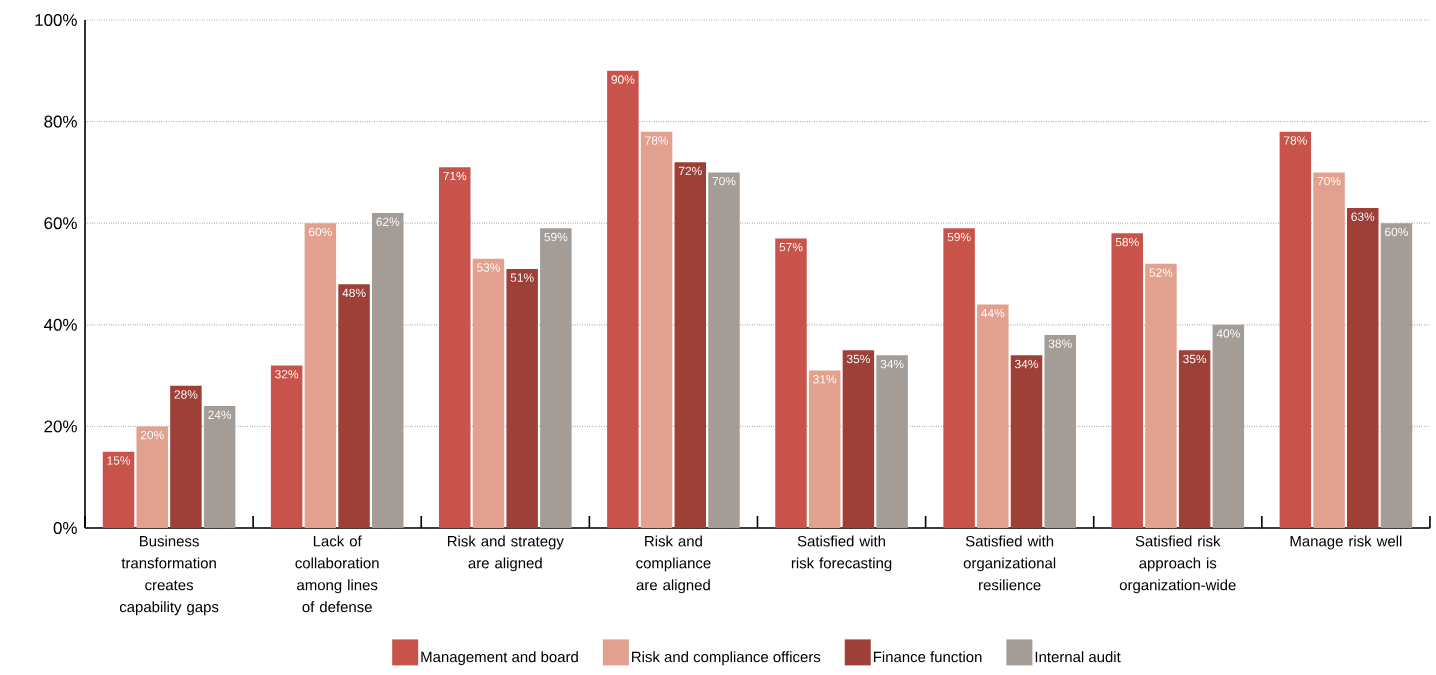 This screenshot has width=1436, height=675. What do you see at coordinates (841, 553) in the screenshot?
I see `x-tick-label: Satisfied with risk forecasting` at bounding box center [841, 553].